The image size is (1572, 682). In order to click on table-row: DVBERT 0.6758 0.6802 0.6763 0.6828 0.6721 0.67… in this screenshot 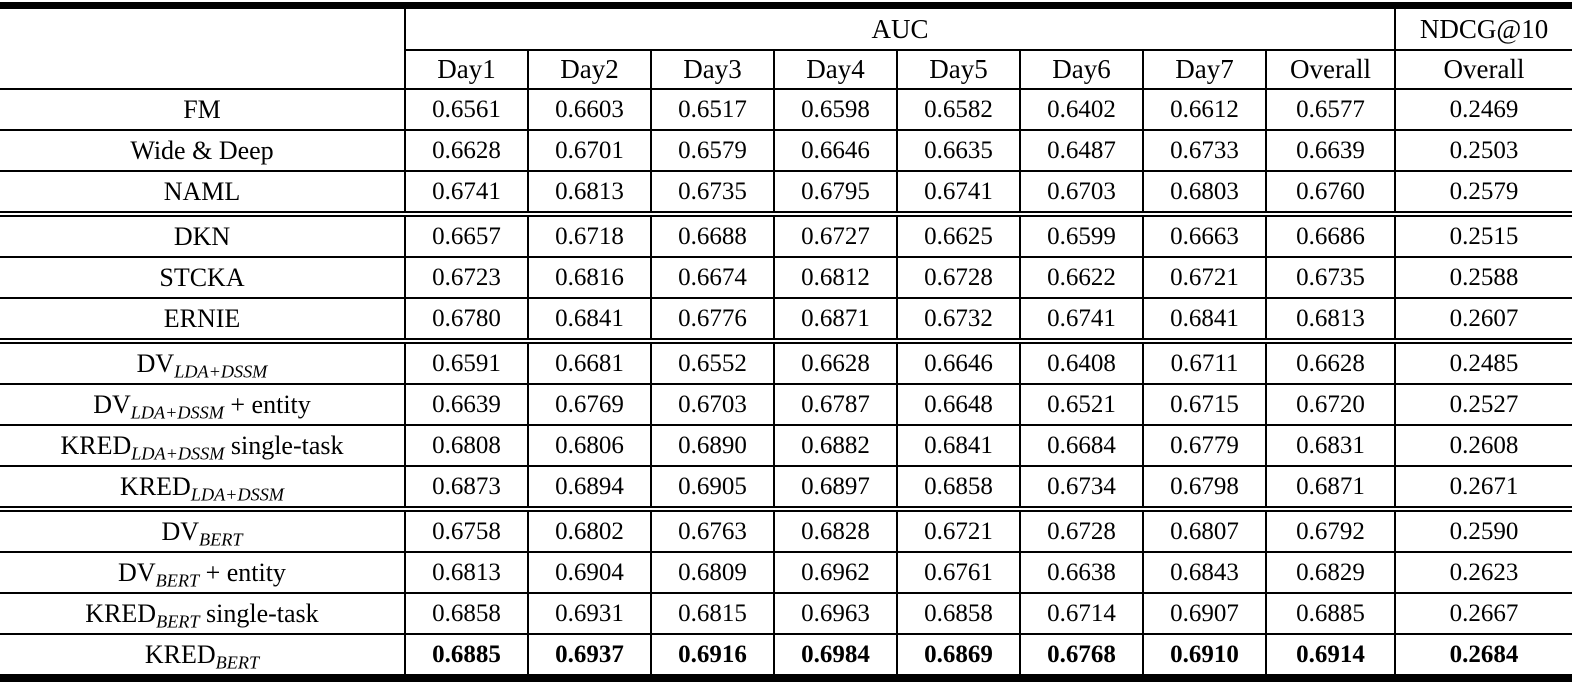, I will do `click(786, 529)`.